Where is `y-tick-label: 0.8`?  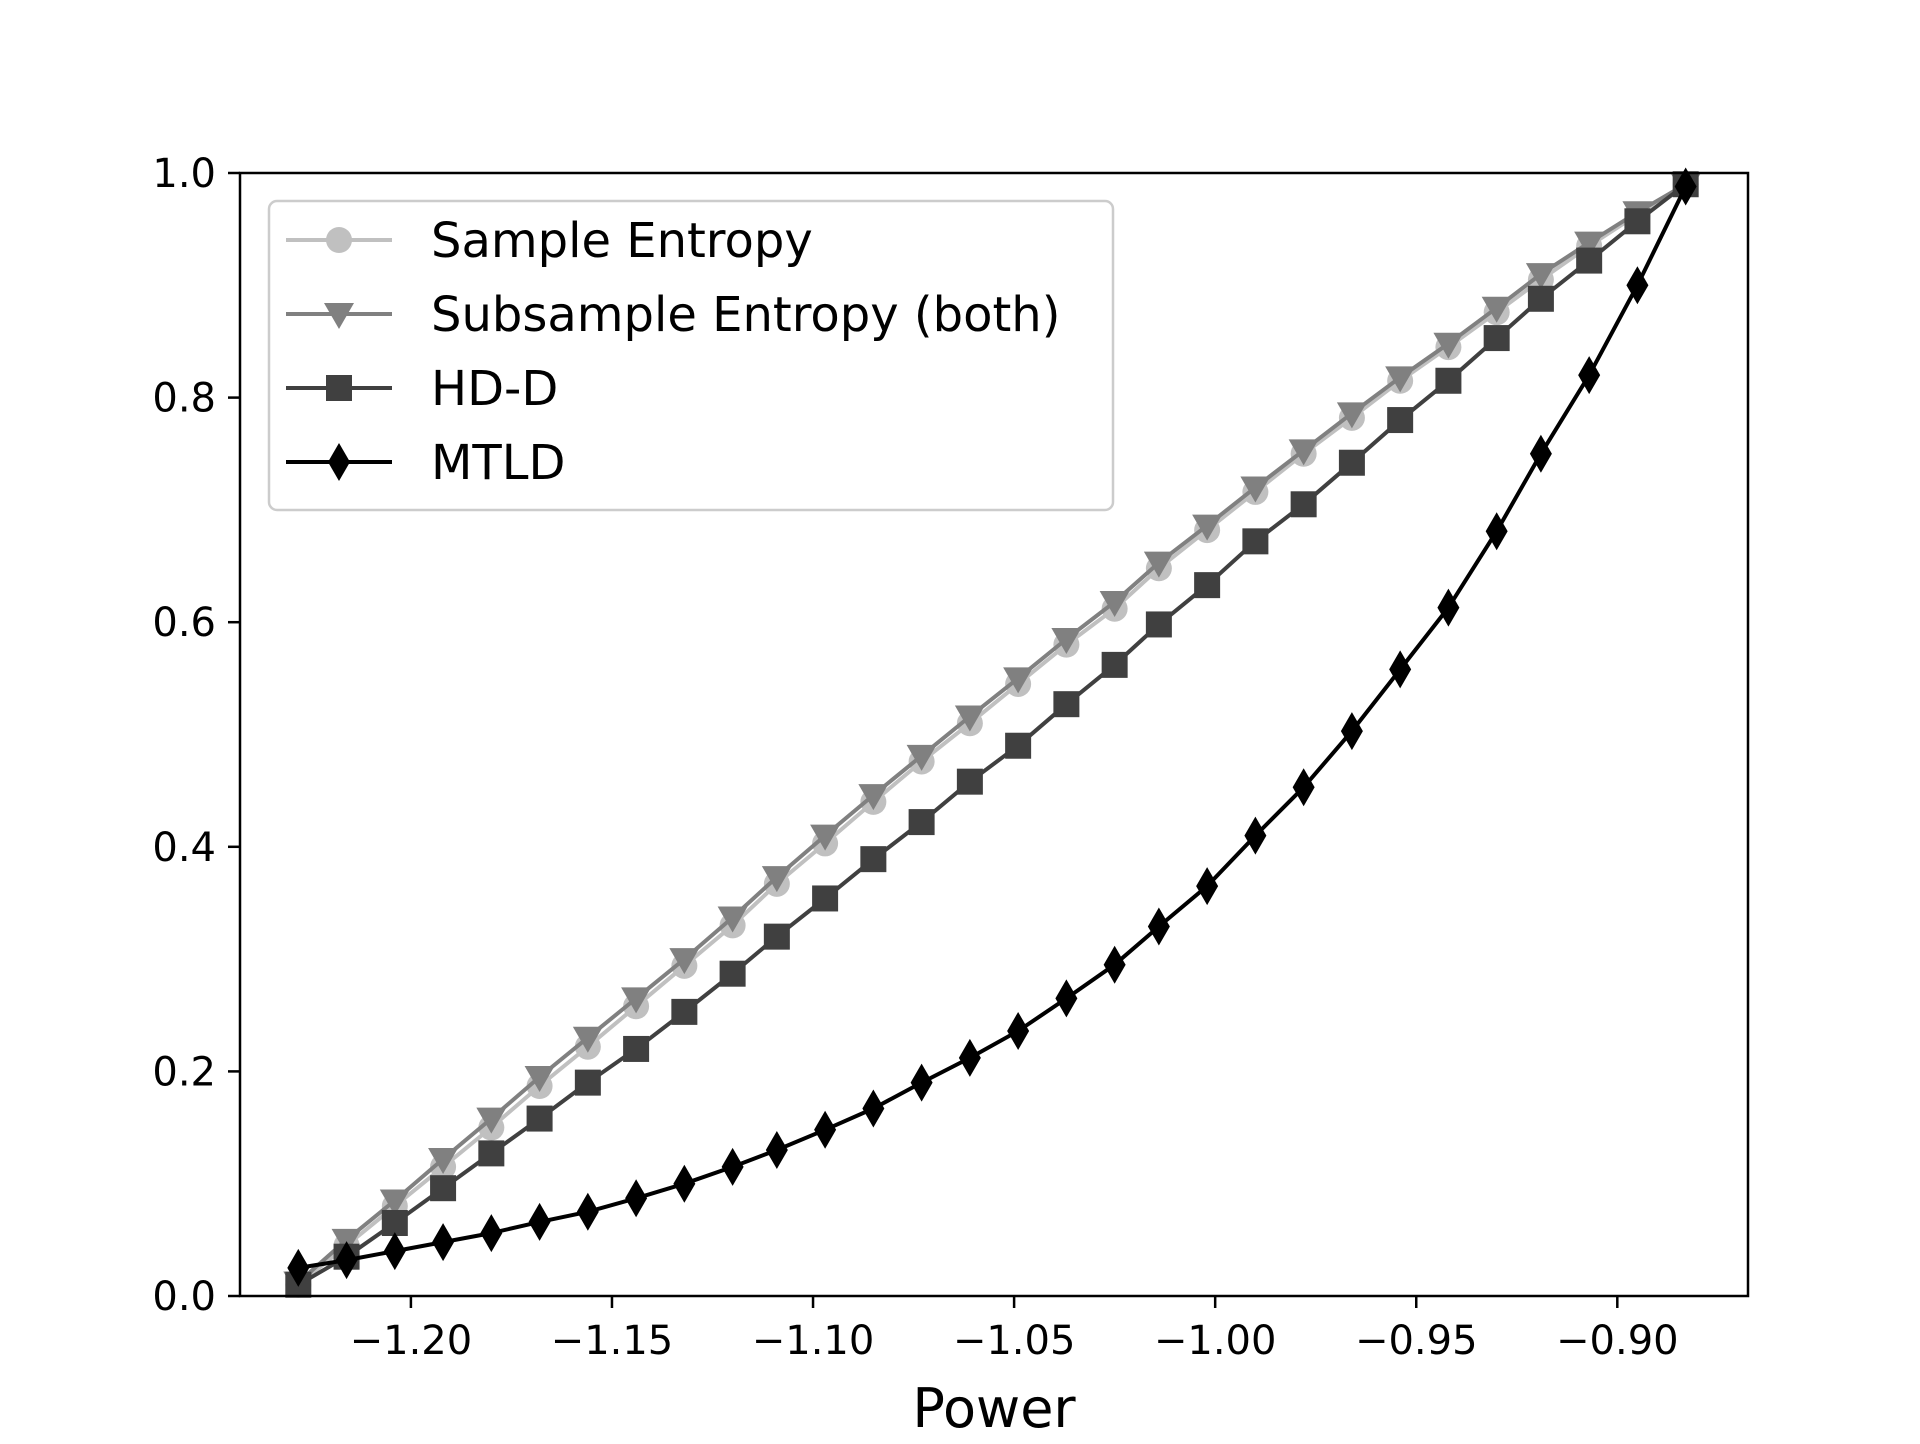 y-tick-label: 0.8 is located at coordinates (184, 399).